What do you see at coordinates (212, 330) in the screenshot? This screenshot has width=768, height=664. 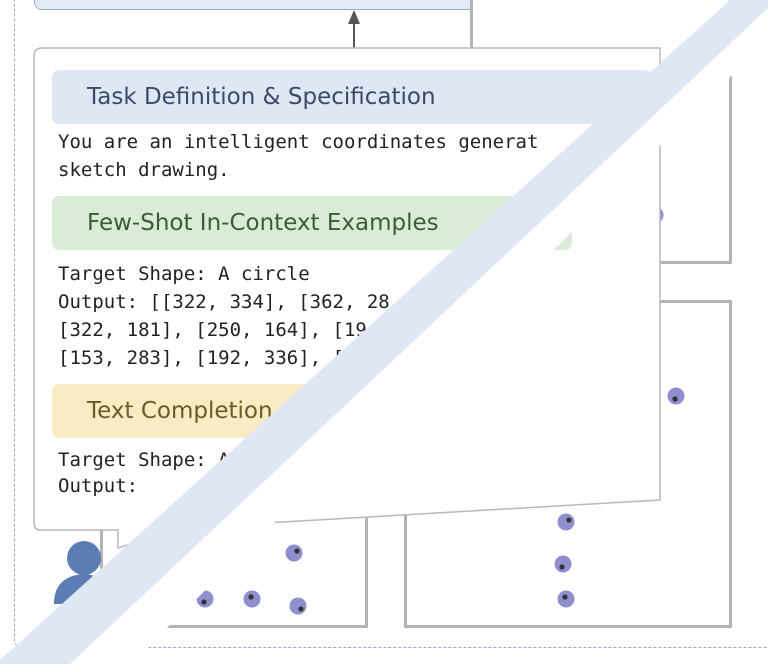 I see `few-shot-line-3: [322, 181], [250, 164], [19` at bounding box center [212, 330].